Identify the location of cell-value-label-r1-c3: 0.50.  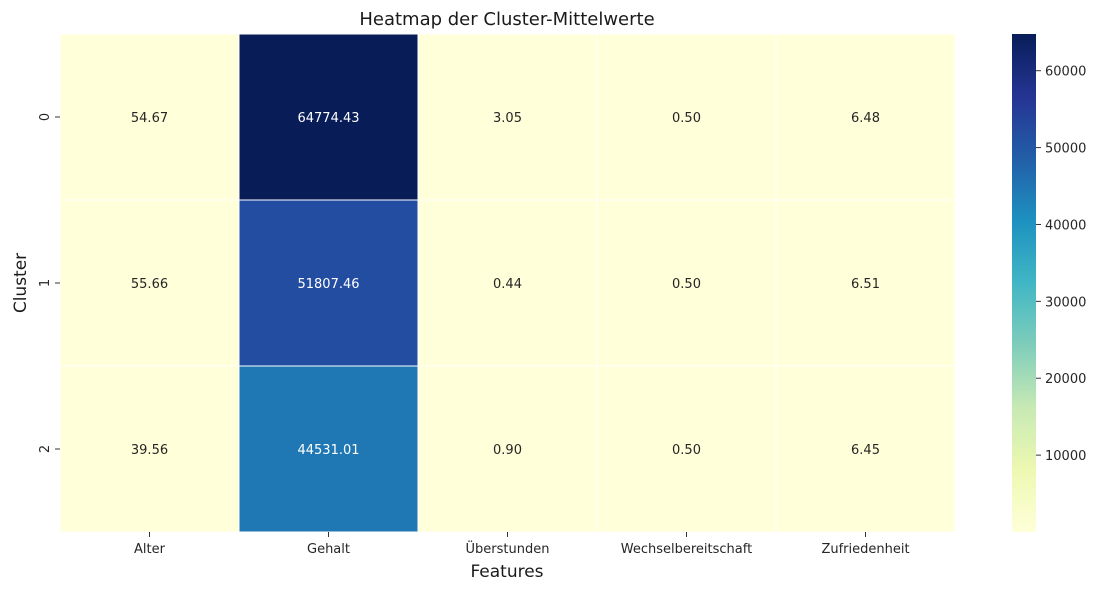
(686, 284).